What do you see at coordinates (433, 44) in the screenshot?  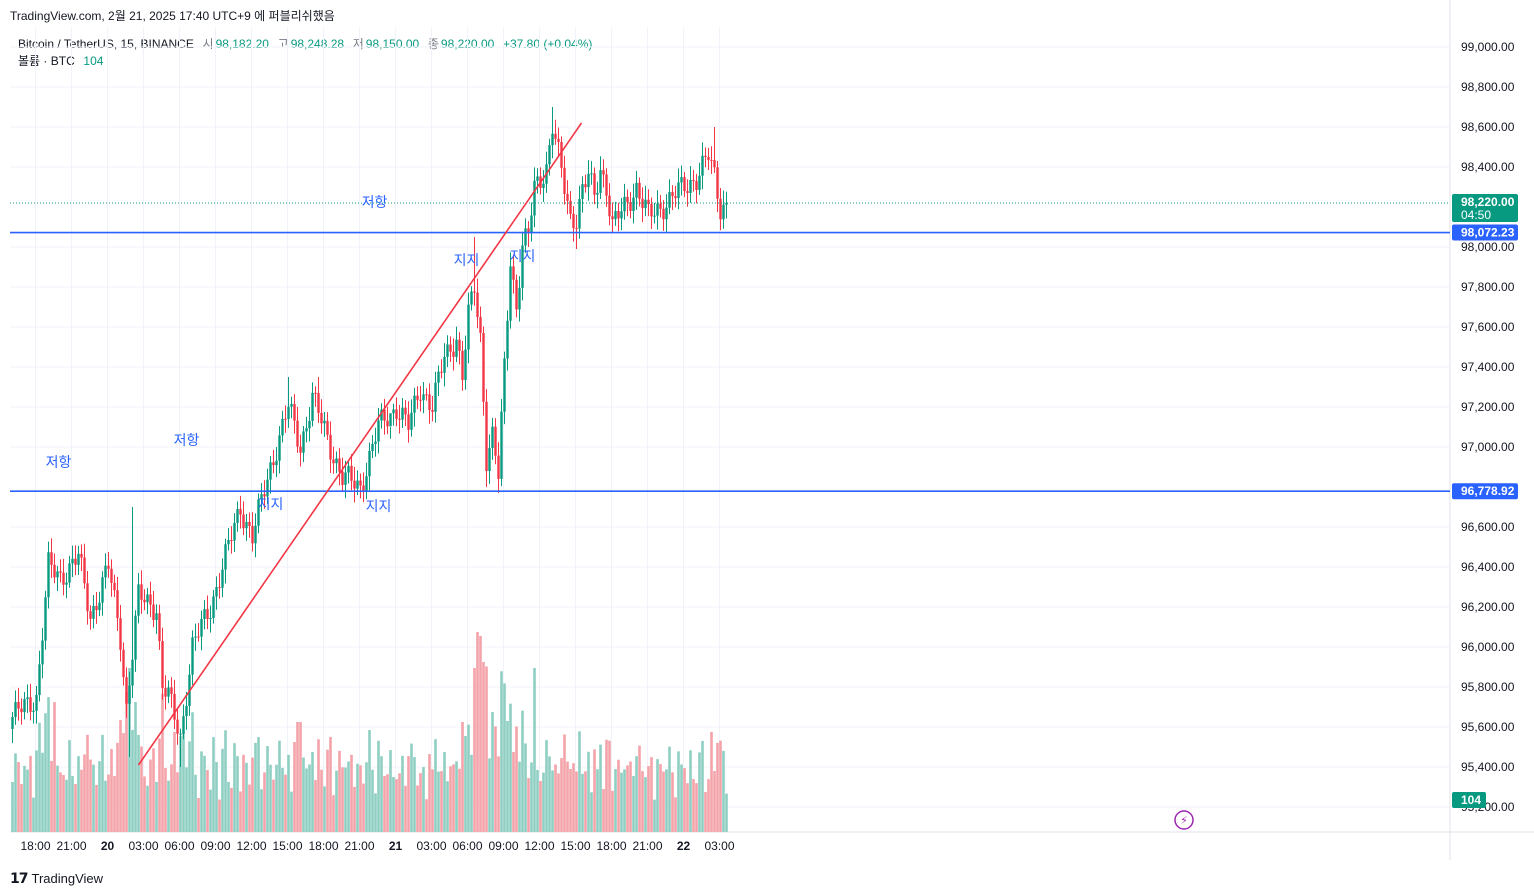 I see `close-label: 종` at bounding box center [433, 44].